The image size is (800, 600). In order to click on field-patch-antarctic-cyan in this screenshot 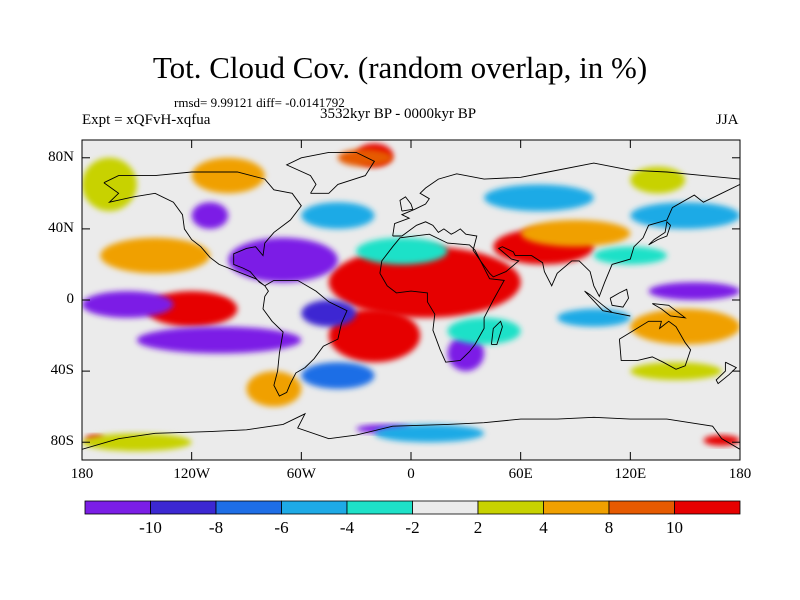, I will do `click(429, 433)`.